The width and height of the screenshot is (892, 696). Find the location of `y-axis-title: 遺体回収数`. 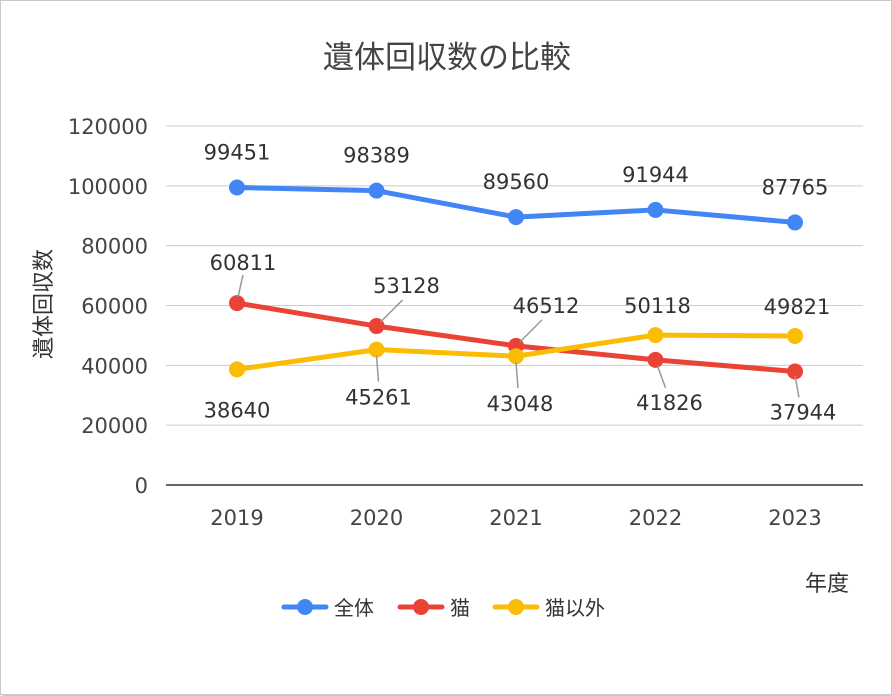

y-axis-title: 遺体回収数 is located at coordinates (44, 304).